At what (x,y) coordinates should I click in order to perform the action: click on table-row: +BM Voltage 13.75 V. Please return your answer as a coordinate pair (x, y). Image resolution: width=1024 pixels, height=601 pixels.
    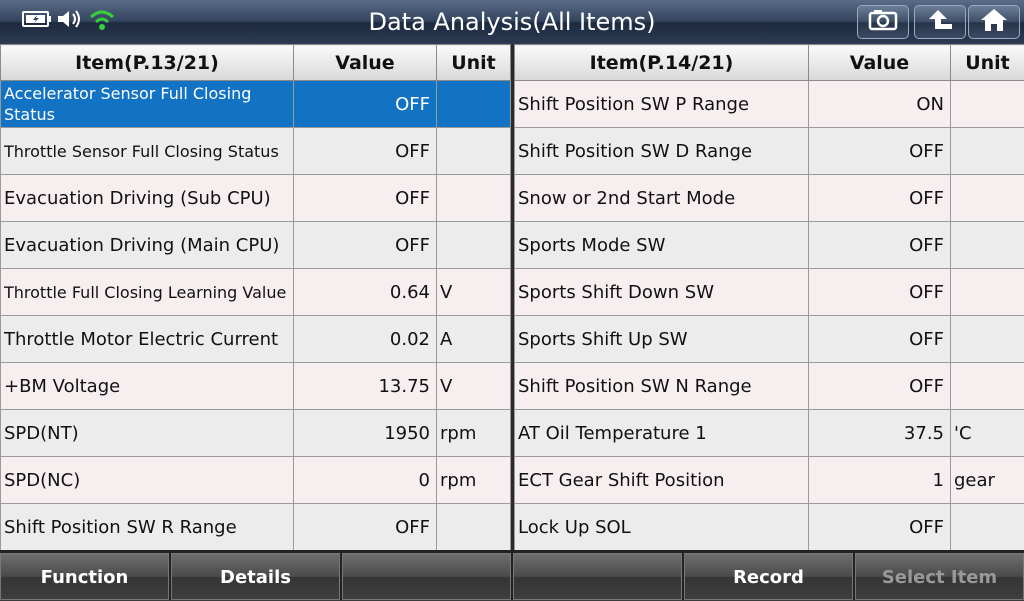
    Looking at the image, I should click on (256, 386).